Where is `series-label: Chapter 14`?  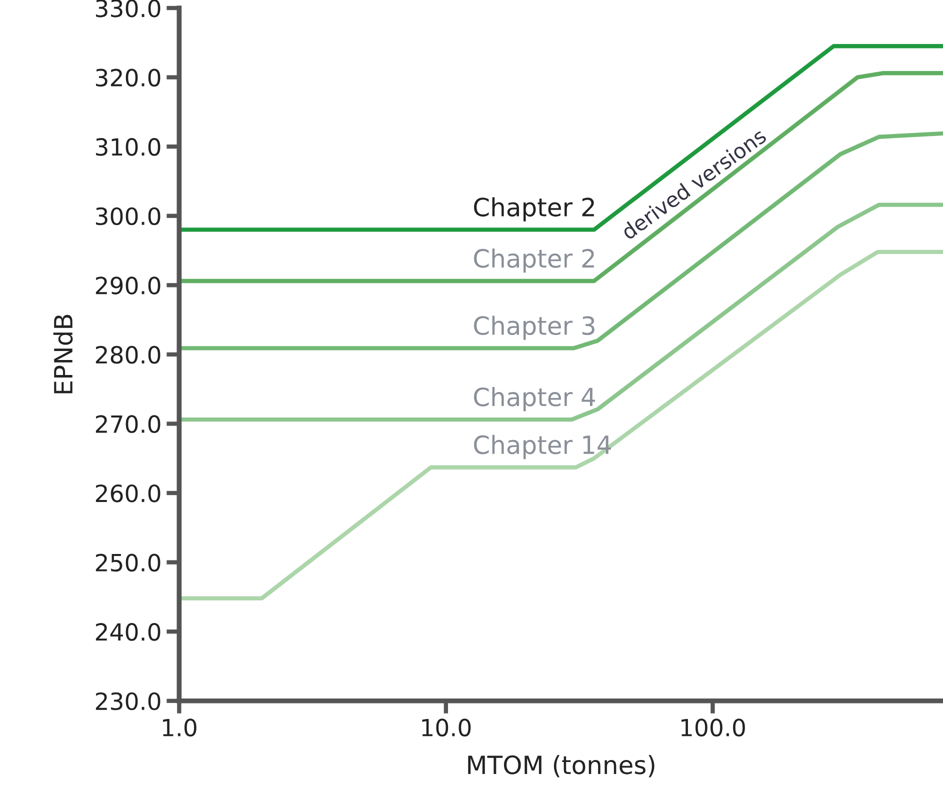 series-label: Chapter 14 is located at coordinates (542, 447).